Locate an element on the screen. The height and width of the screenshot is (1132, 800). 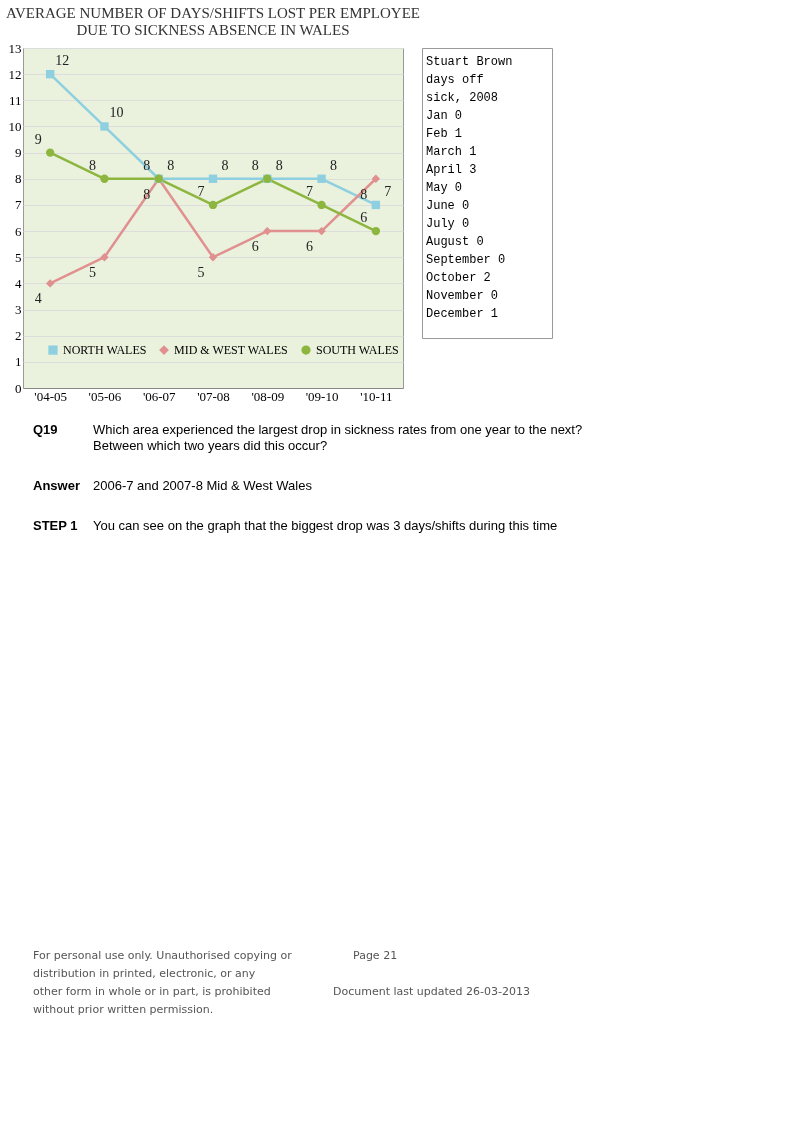
text: Feb 1 is located at coordinates (444, 134).